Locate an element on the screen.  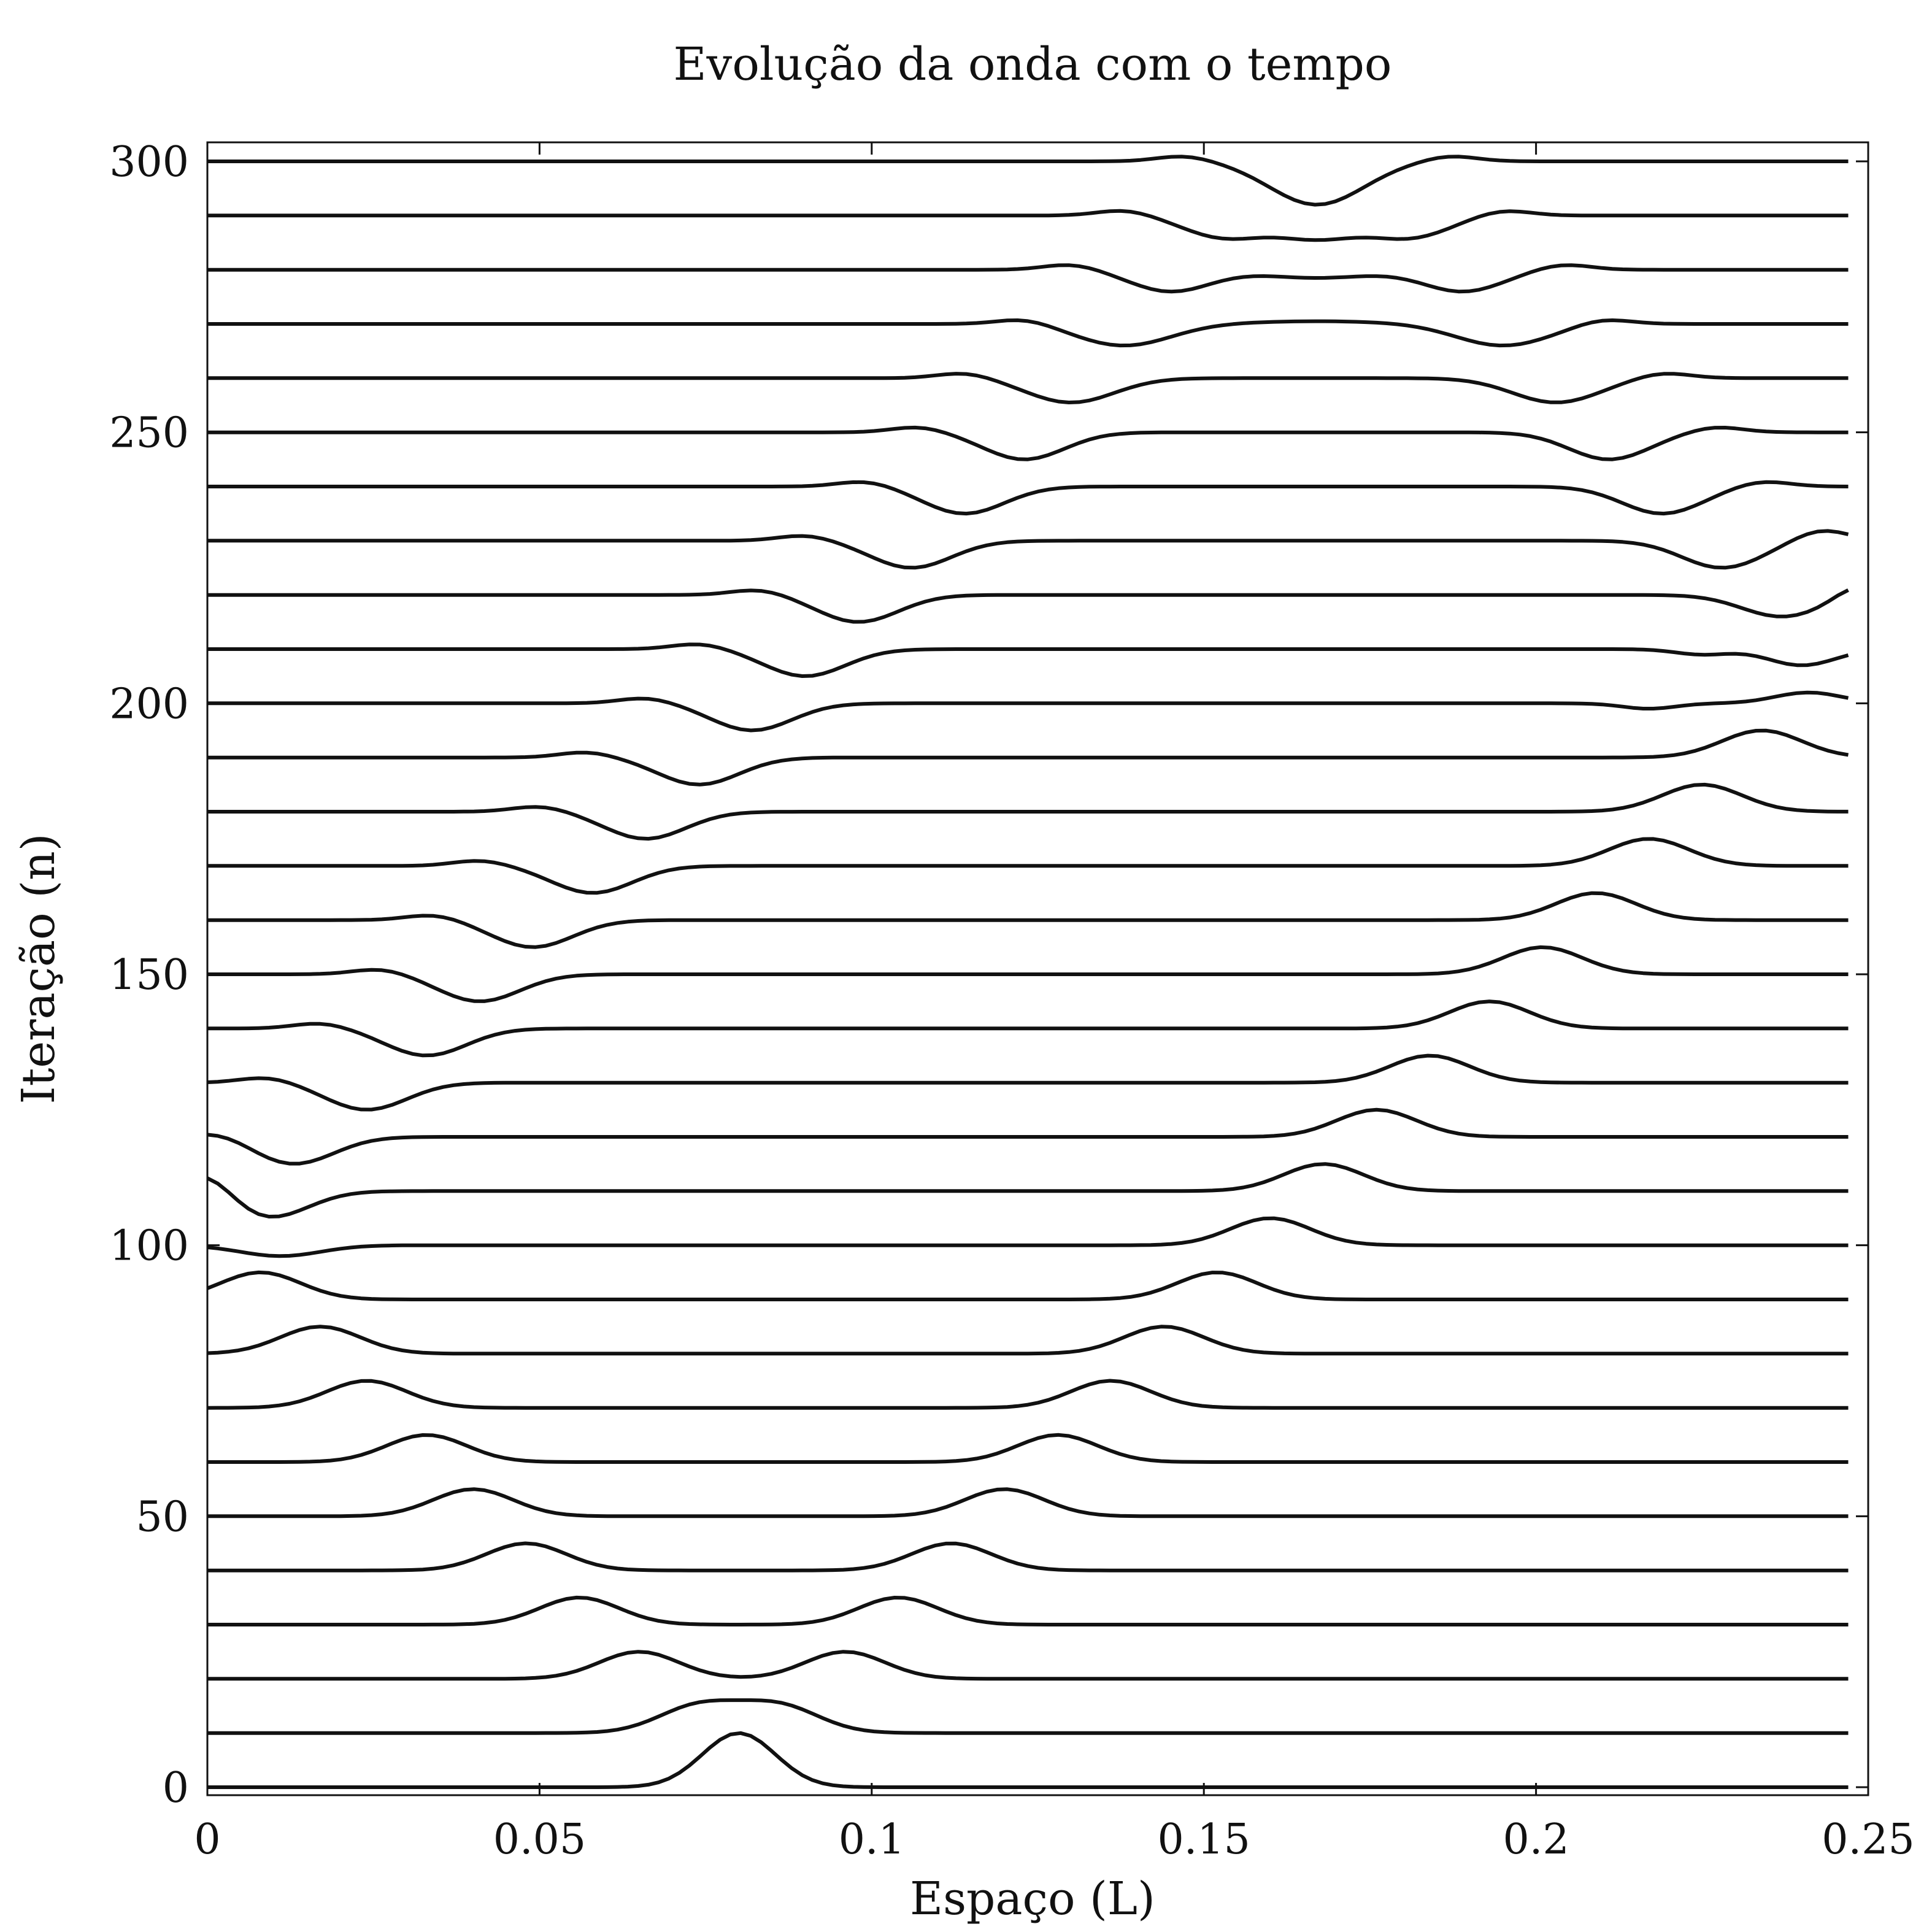
wave-line-n170 is located at coordinates (1028, 866).